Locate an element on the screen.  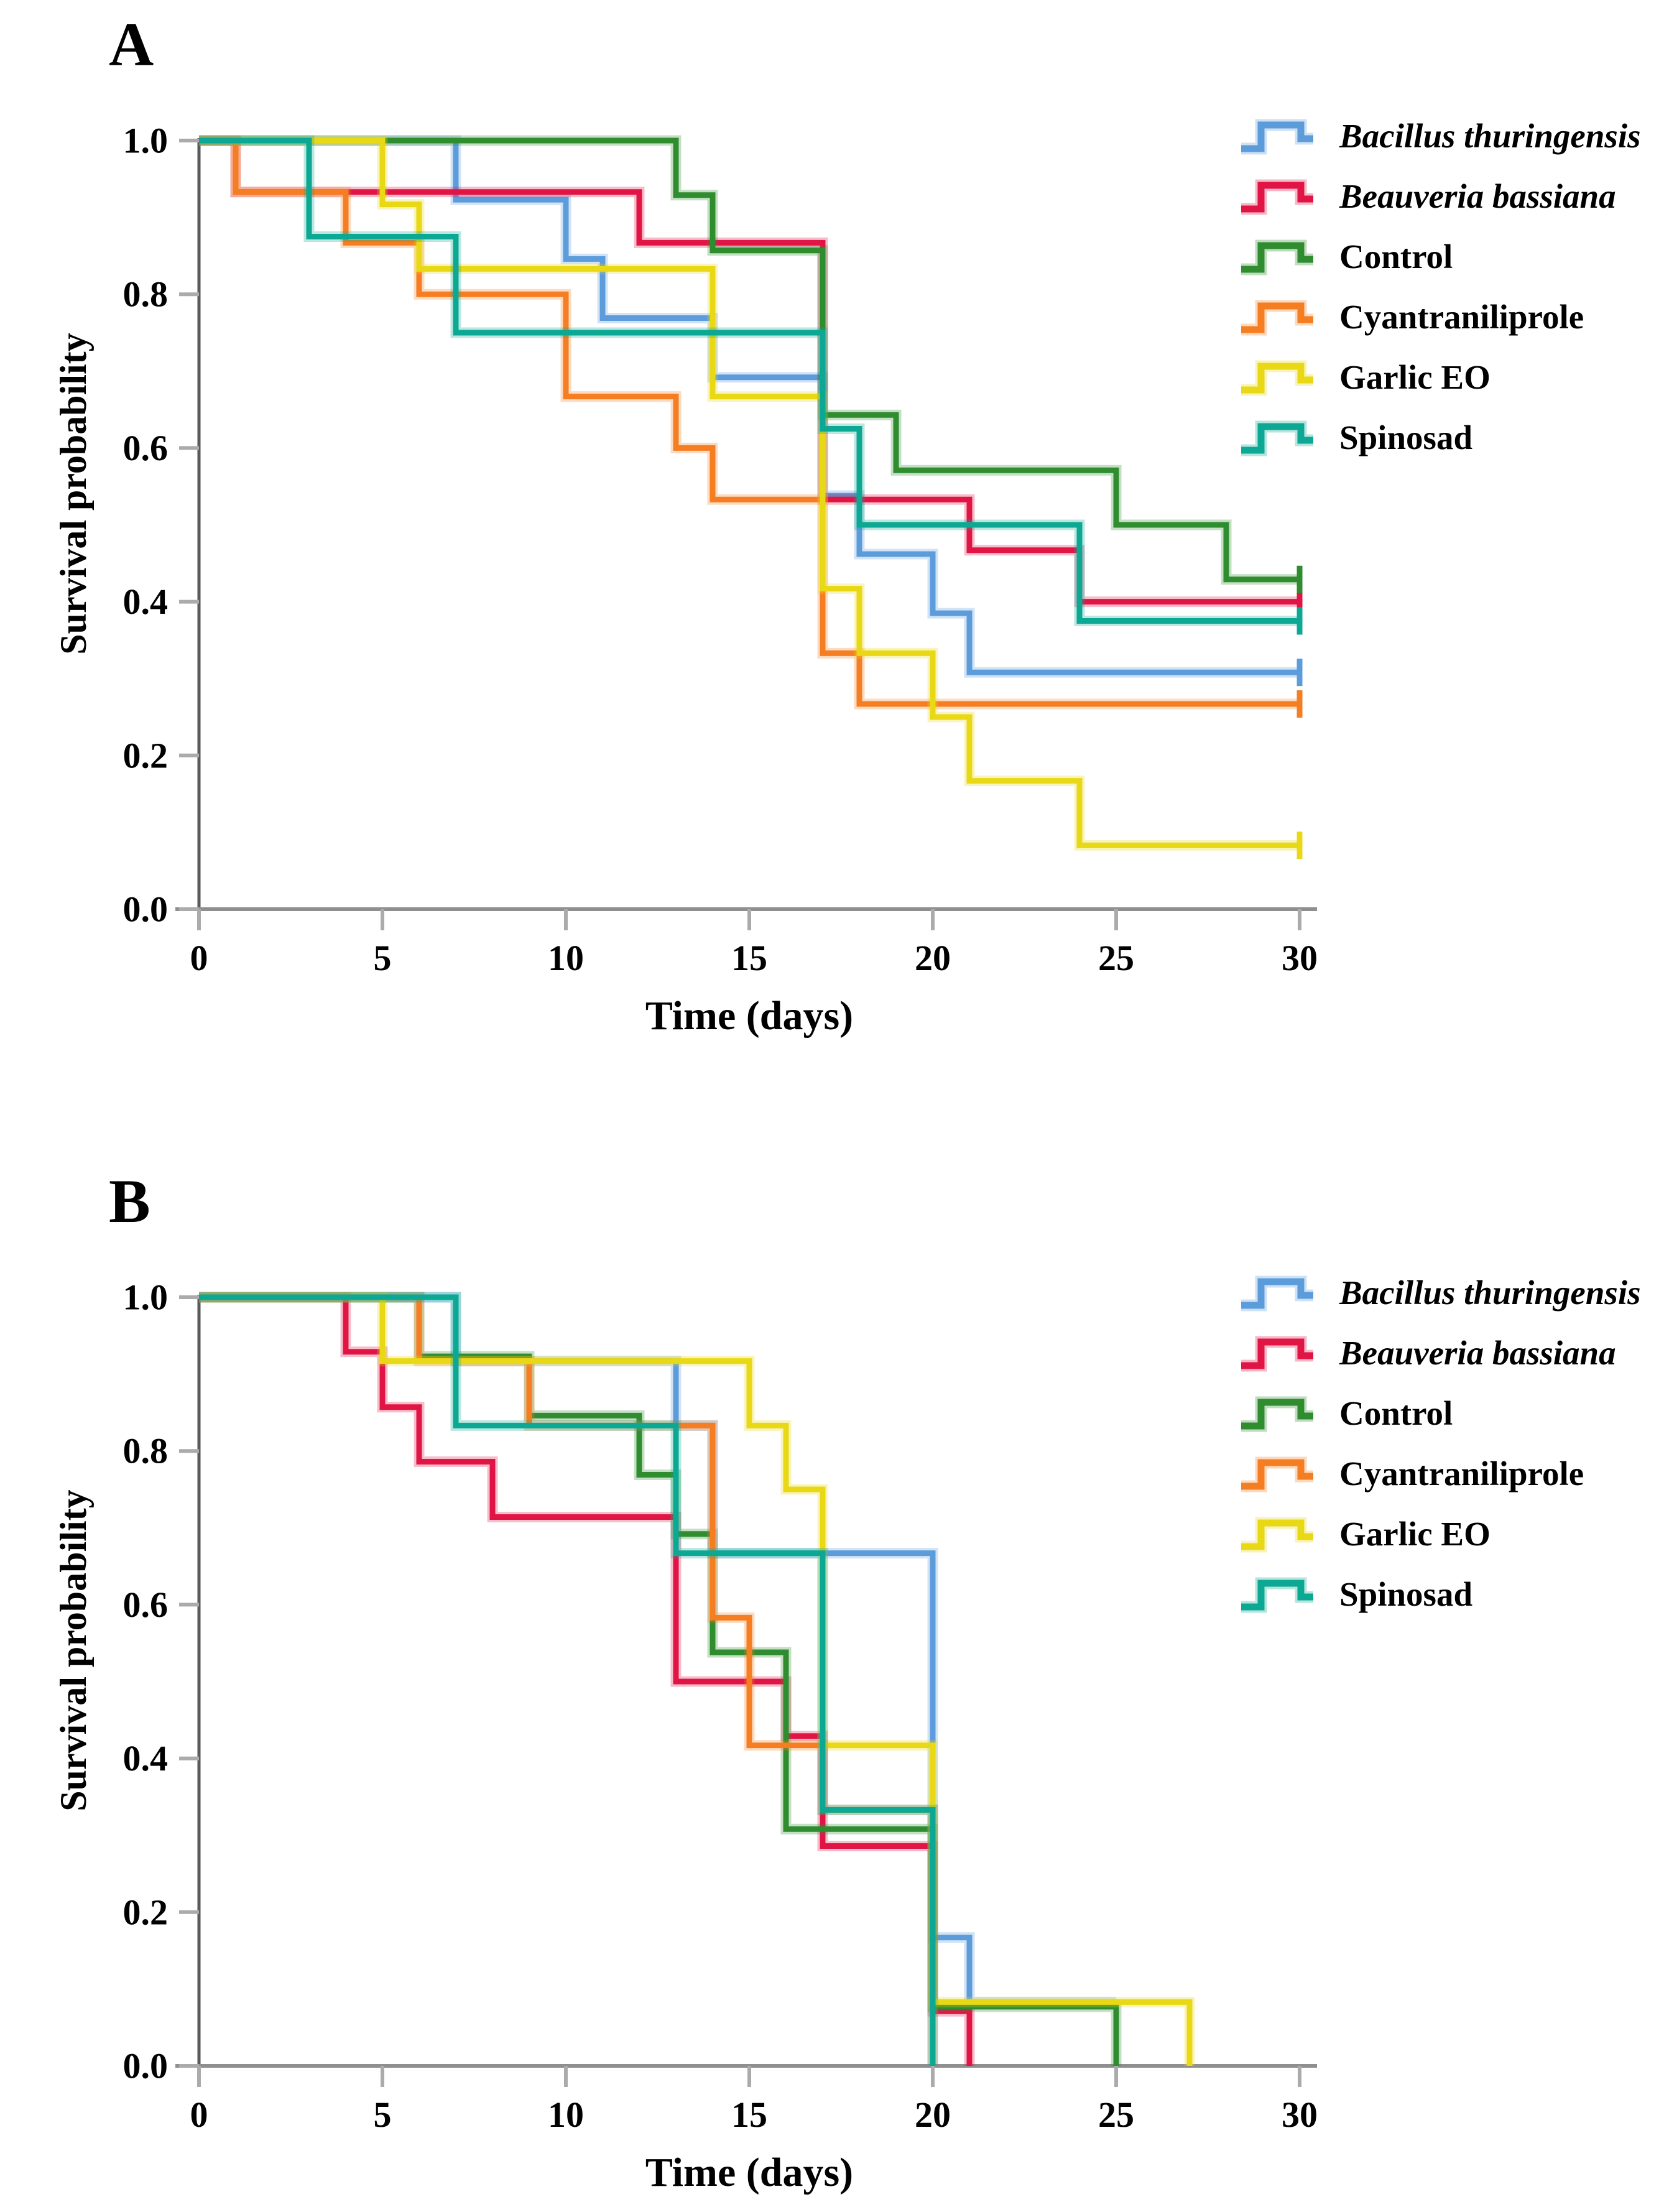
series-bb-line is located at coordinates (749, 371).